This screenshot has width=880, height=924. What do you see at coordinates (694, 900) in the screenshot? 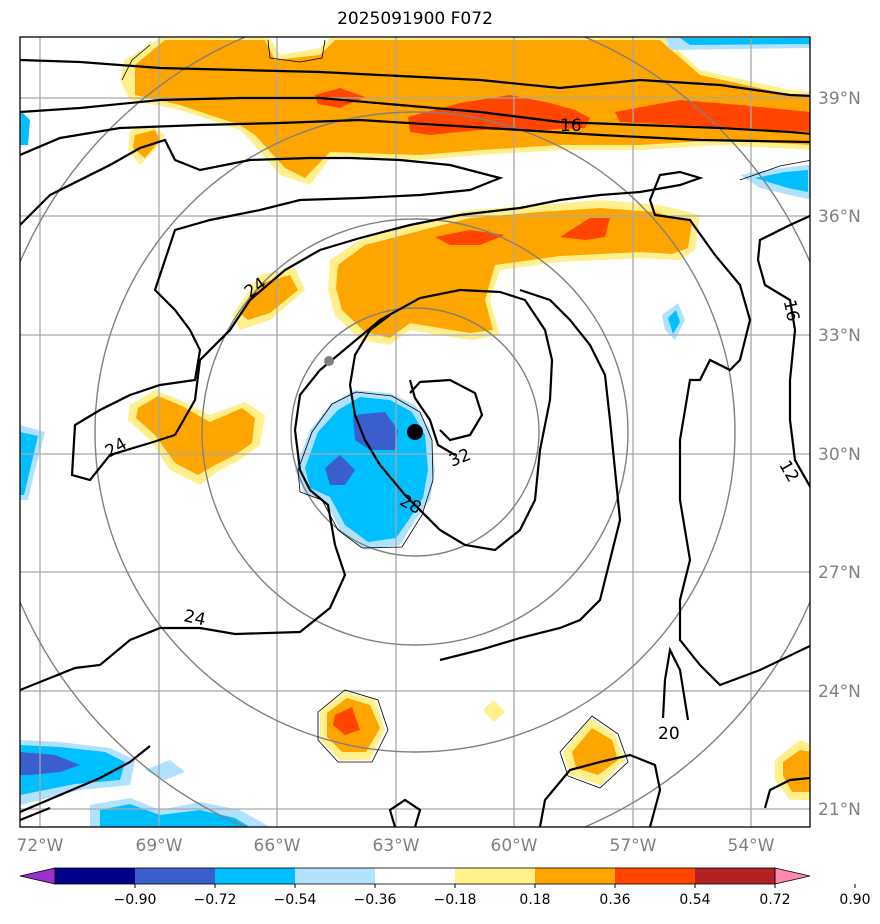
I see `colorbar-tick-label: 0.54` at bounding box center [694, 900].